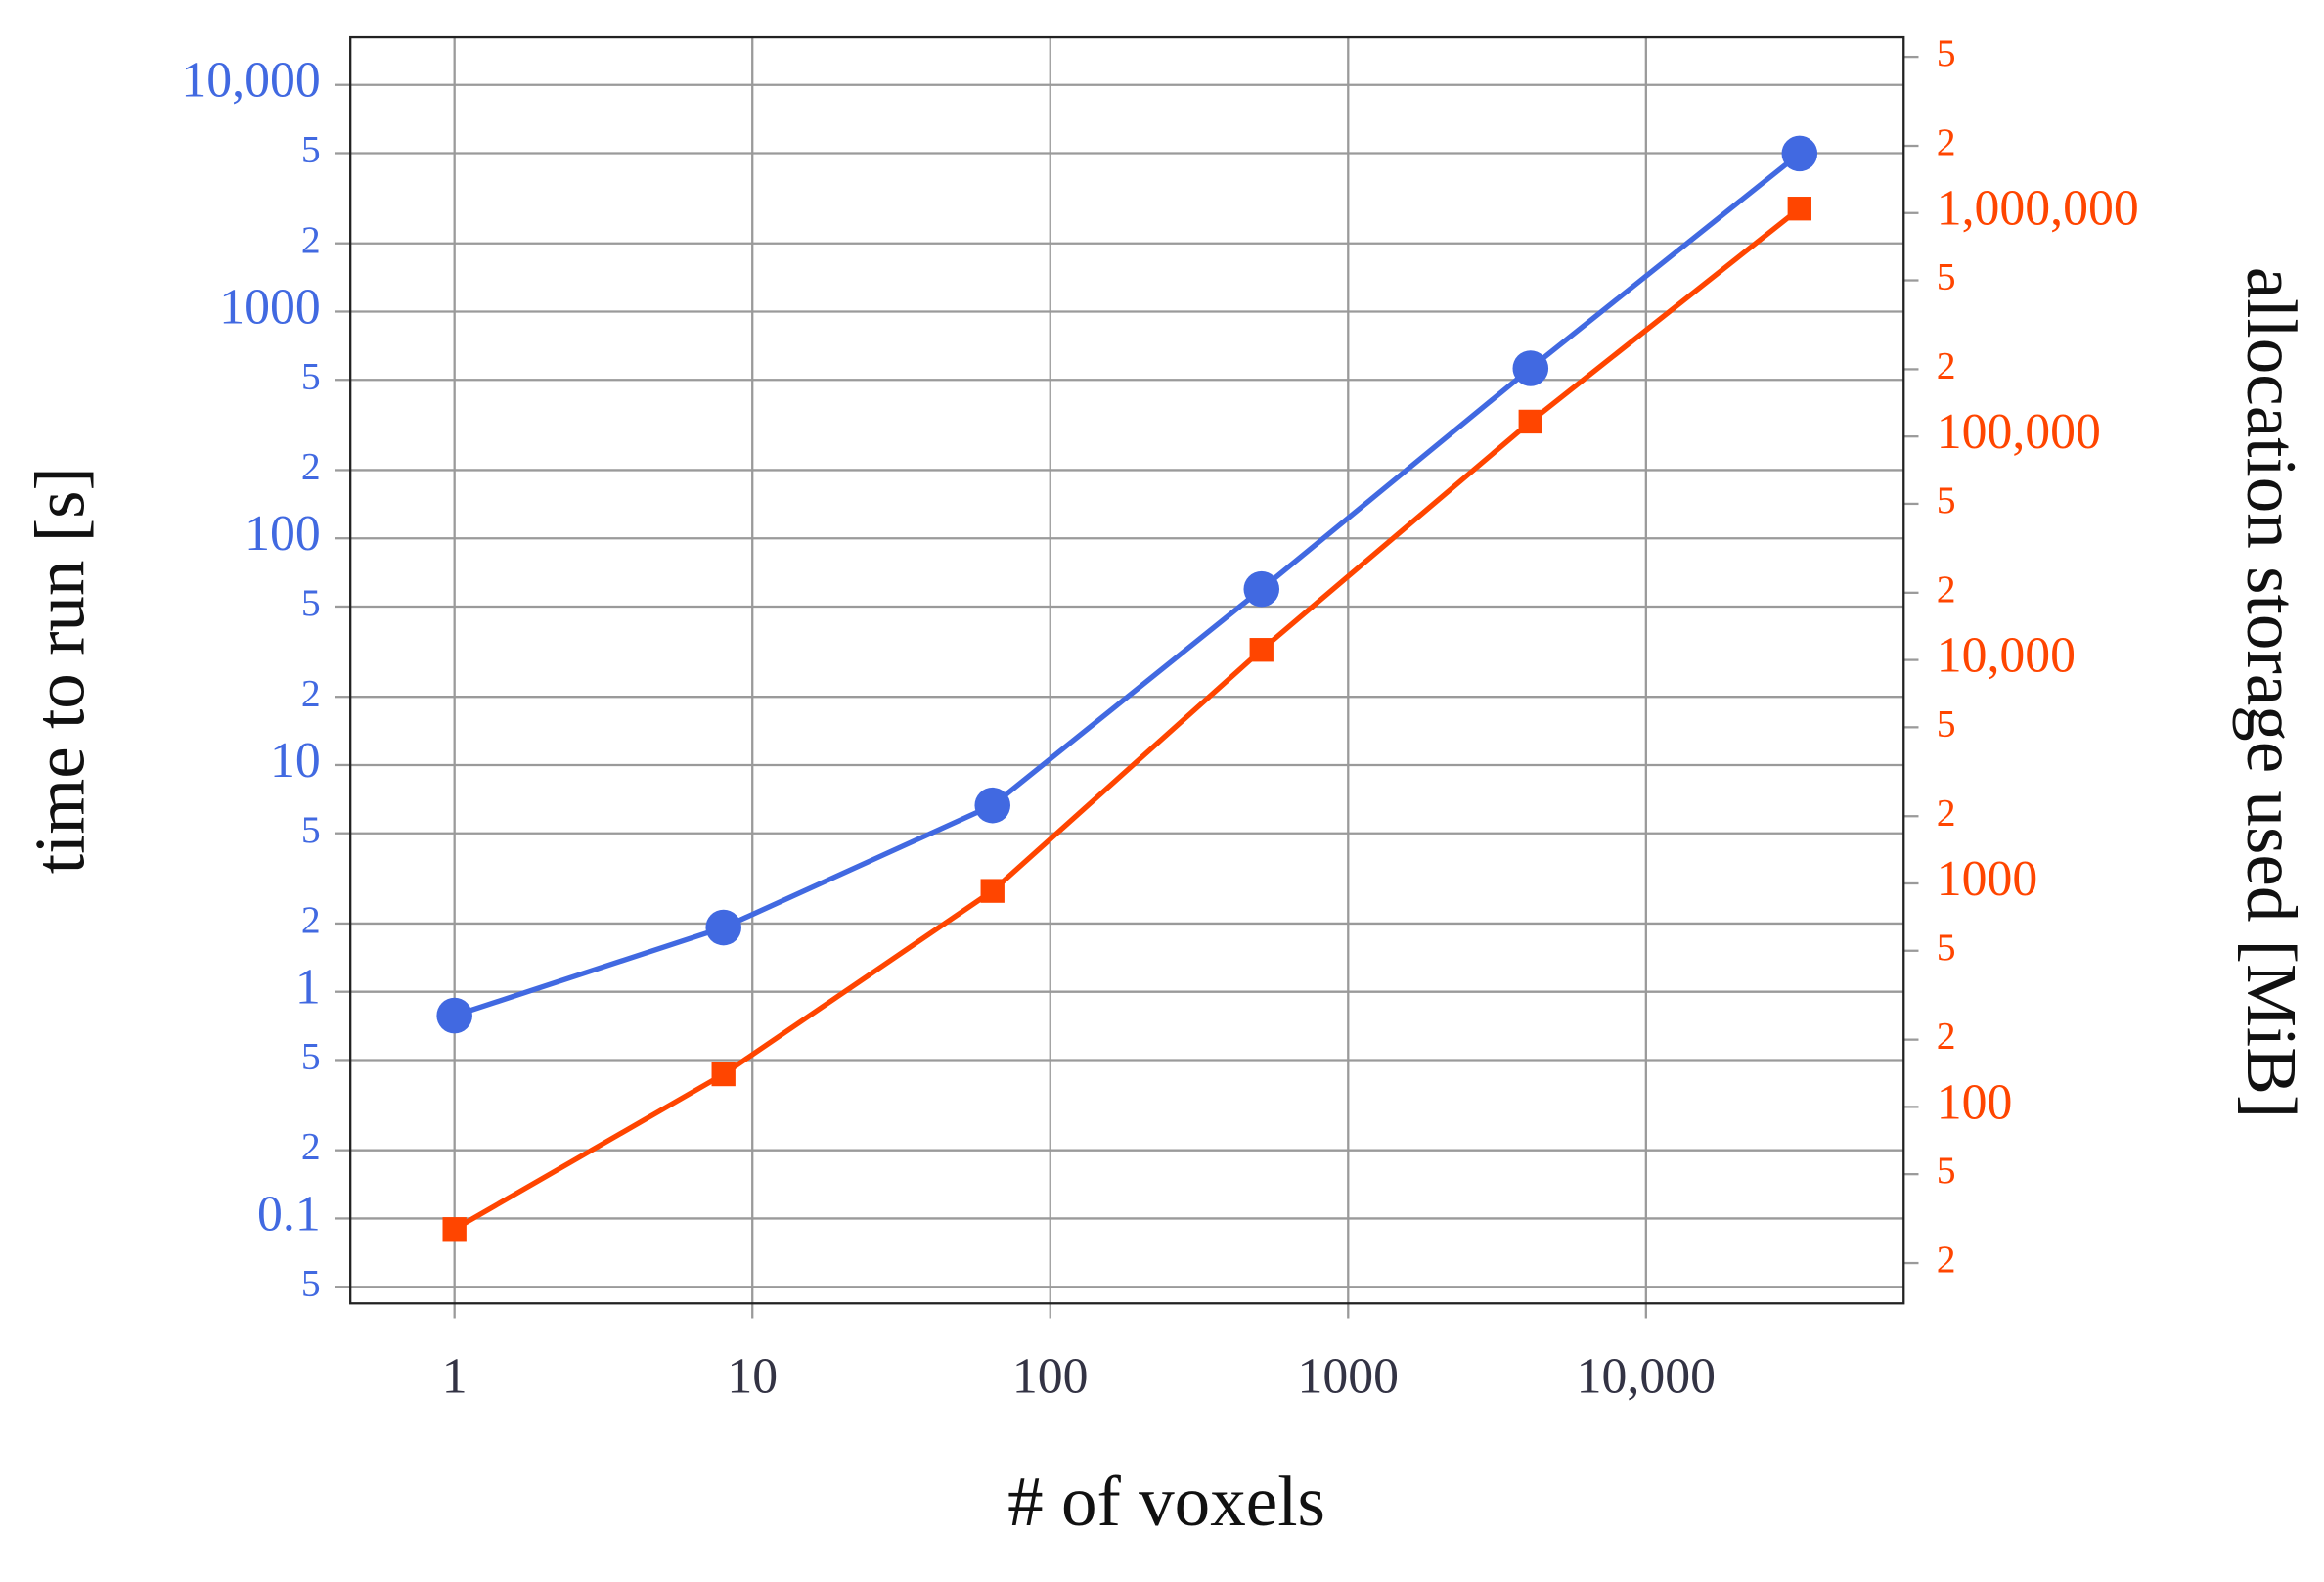 The height and width of the screenshot is (1582, 2324). I want to click on y-tick-label: 0.1, so click(289, 1214).